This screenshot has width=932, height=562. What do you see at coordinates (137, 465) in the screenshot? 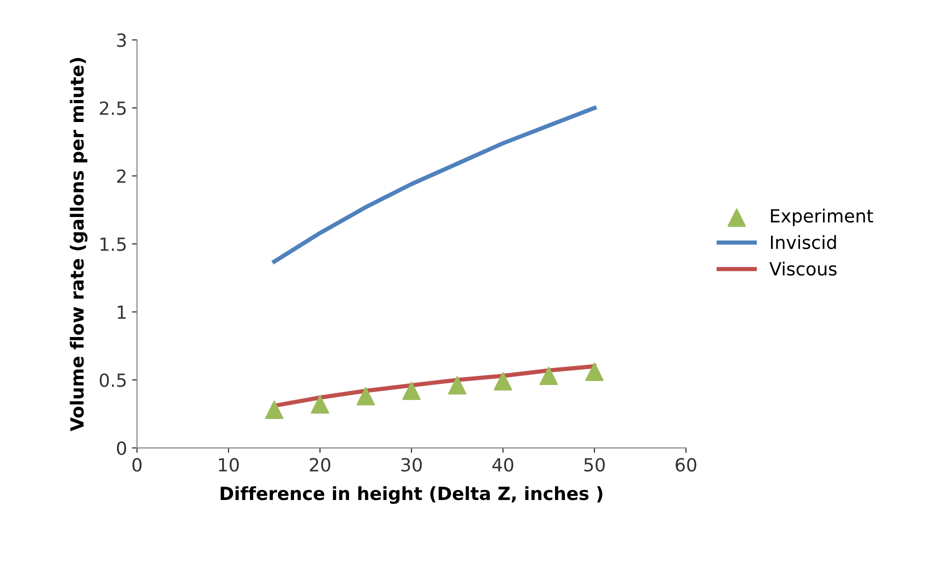
I see `x-tick-label: 0` at bounding box center [137, 465].